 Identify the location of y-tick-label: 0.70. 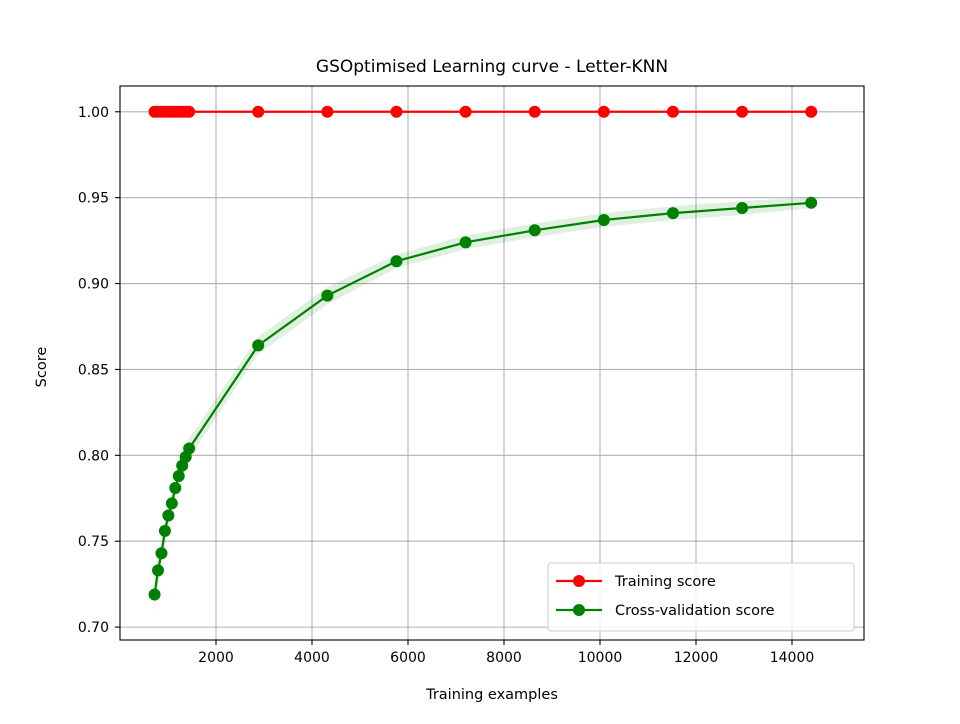
(93, 628).